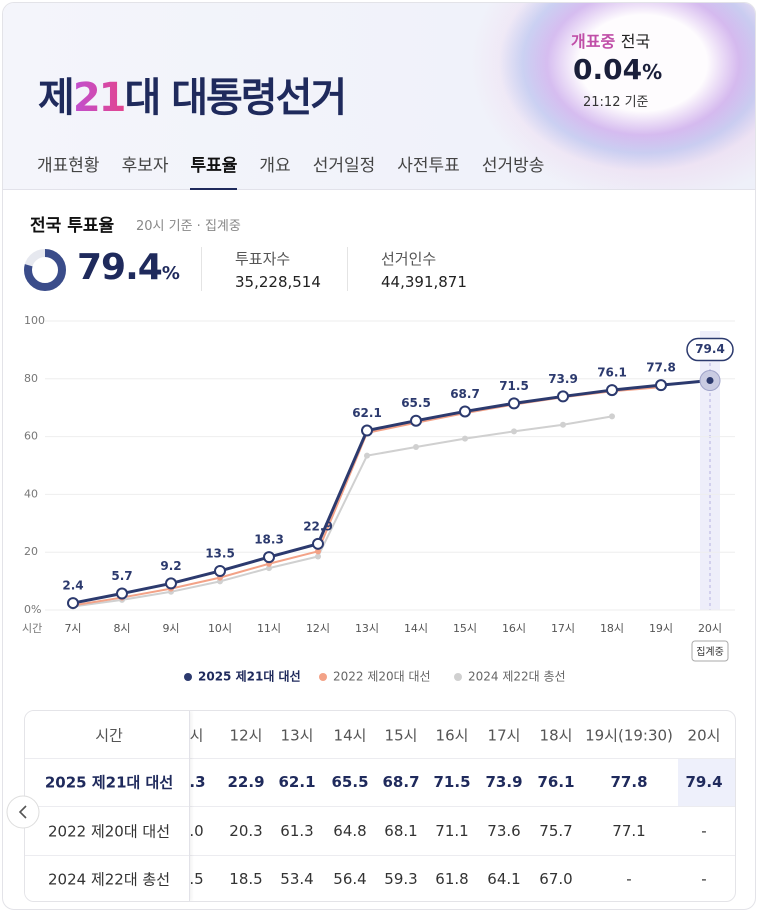  Describe the element at coordinates (109, 831) in the screenshot. I see `table-cell: 2022 제20대 대선` at that location.